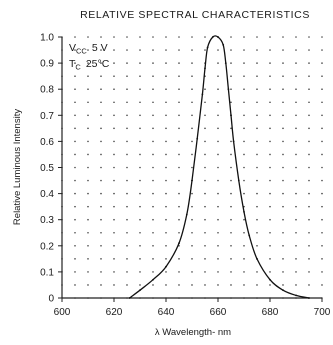 The width and height of the screenshot is (333, 345). Describe the element at coordinates (47, 272) in the screenshot. I see `y-tick-label: 0.1` at that location.